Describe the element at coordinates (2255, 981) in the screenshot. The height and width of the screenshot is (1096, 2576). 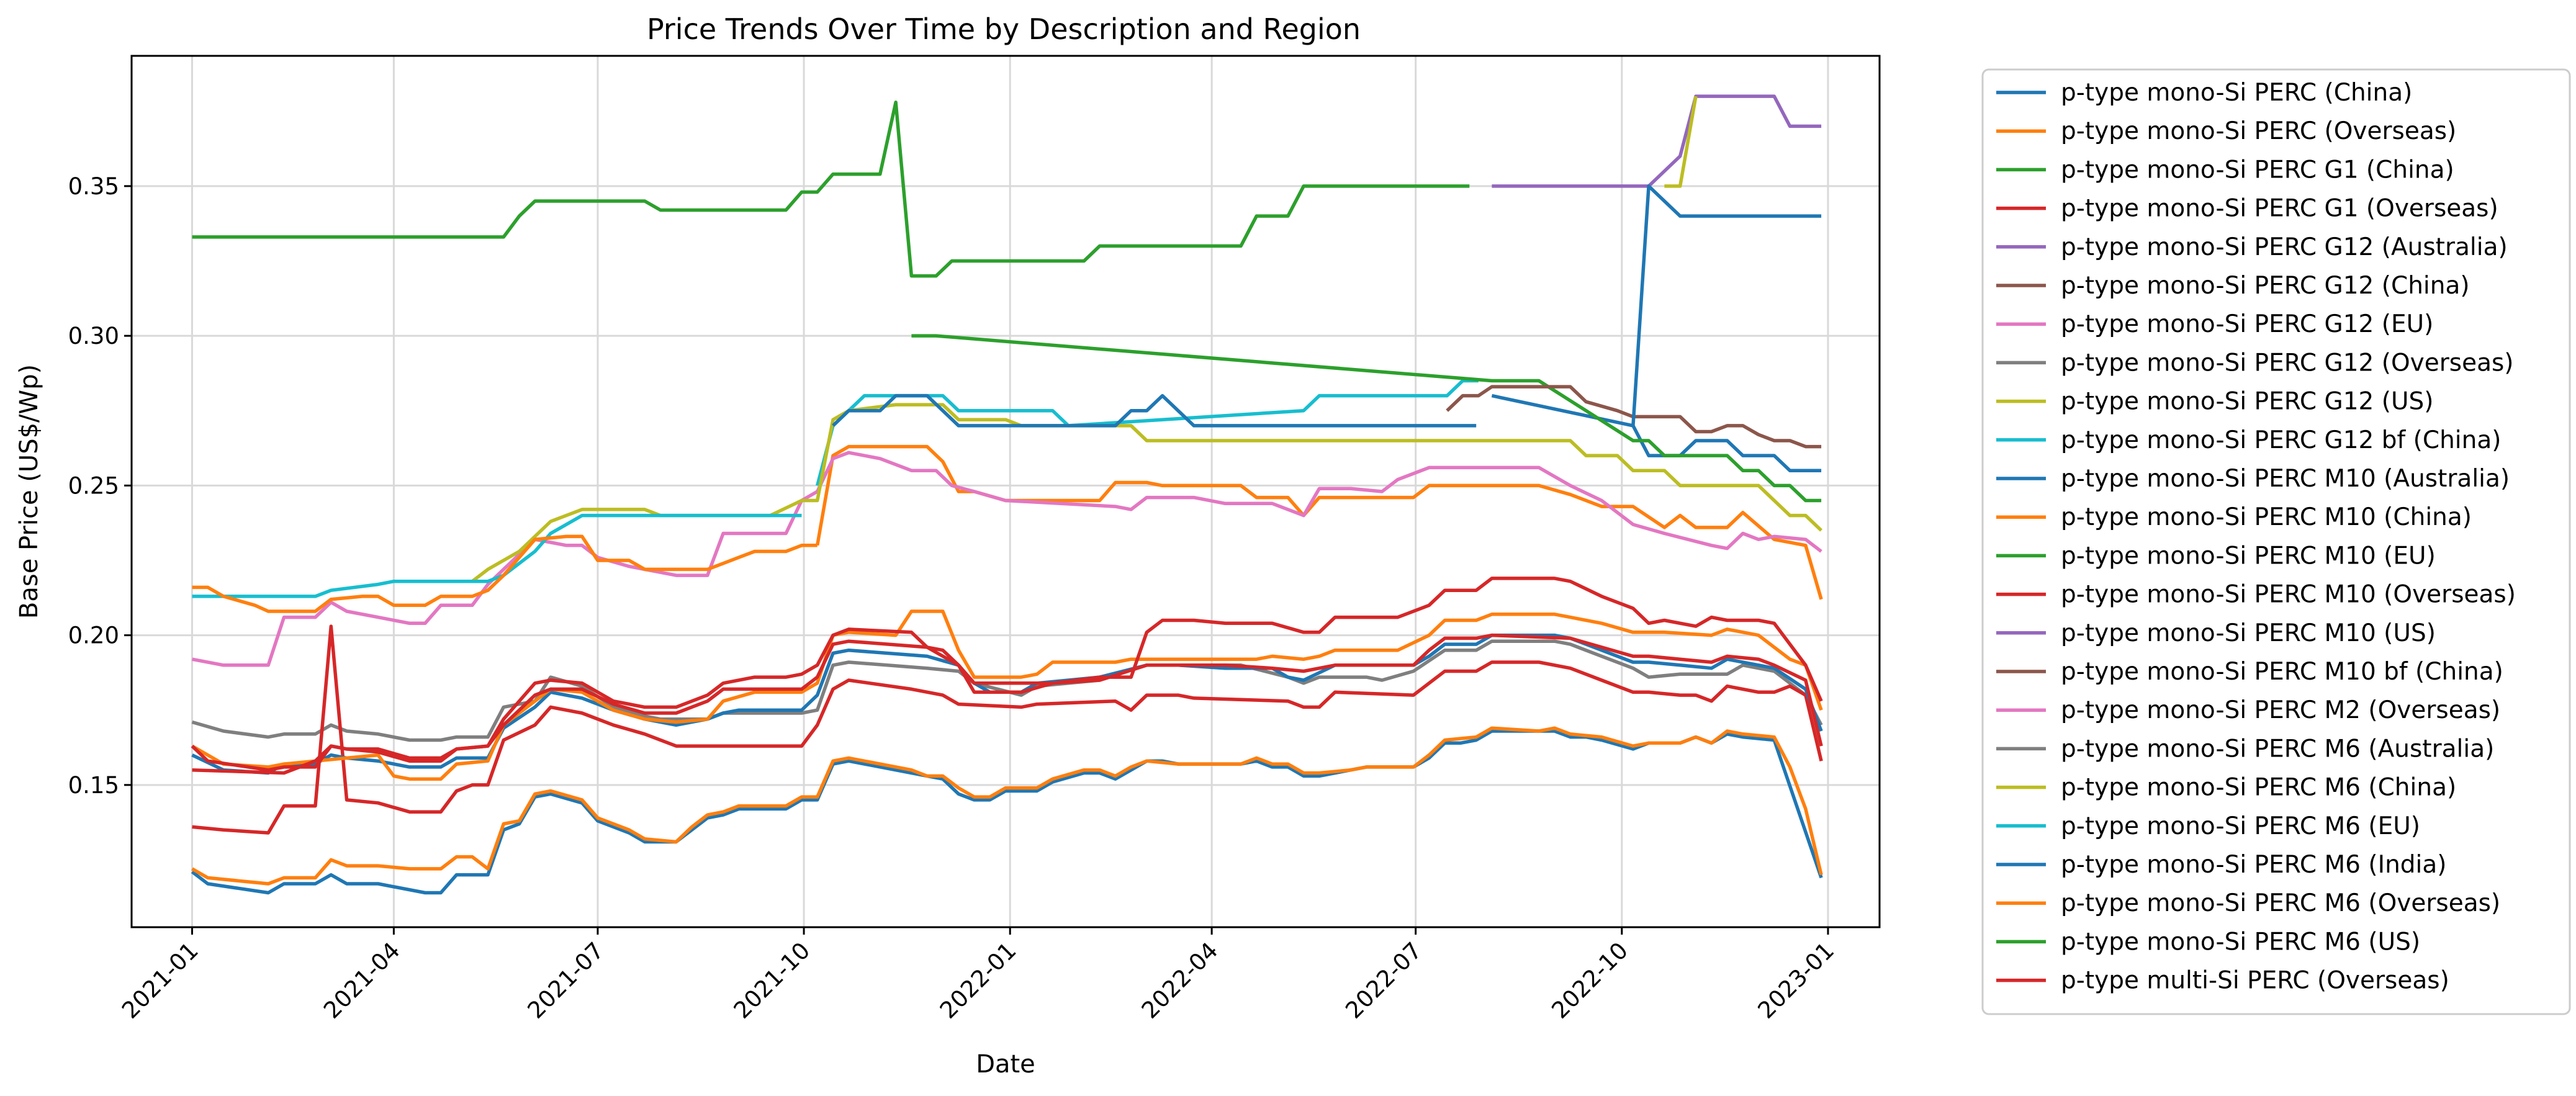
I see `legend-label: p-type multi-Si PERC (Overseas)` at that location.